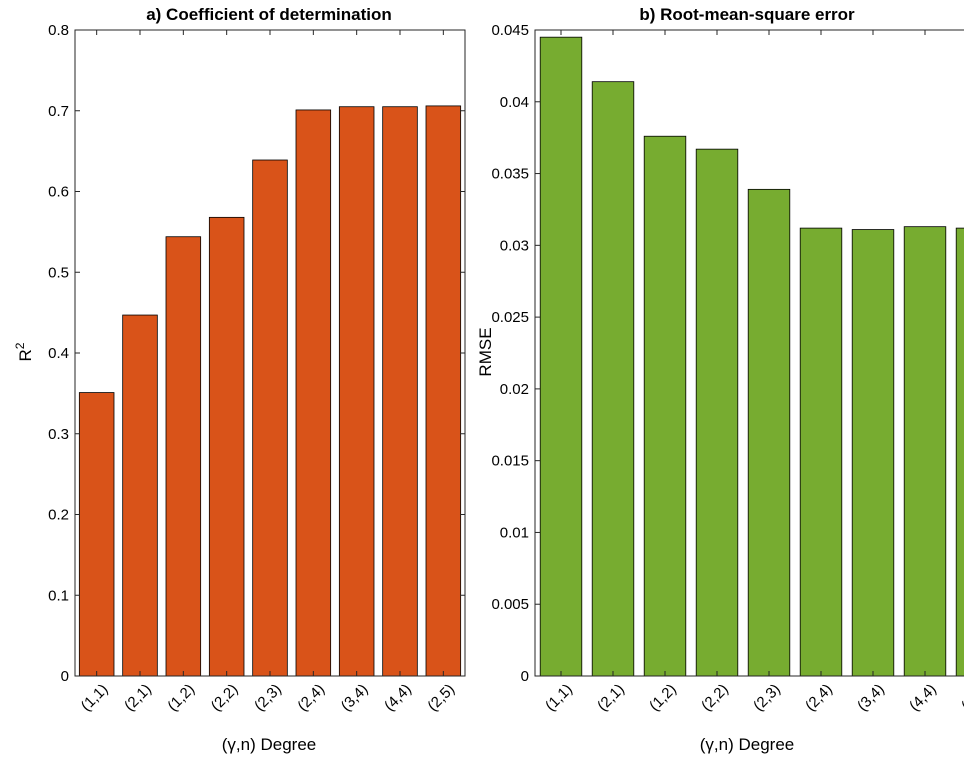  Describe the element at coordinates (24, 351) in the screenshot. I see `panel-a-ylabel: R2` at that location.